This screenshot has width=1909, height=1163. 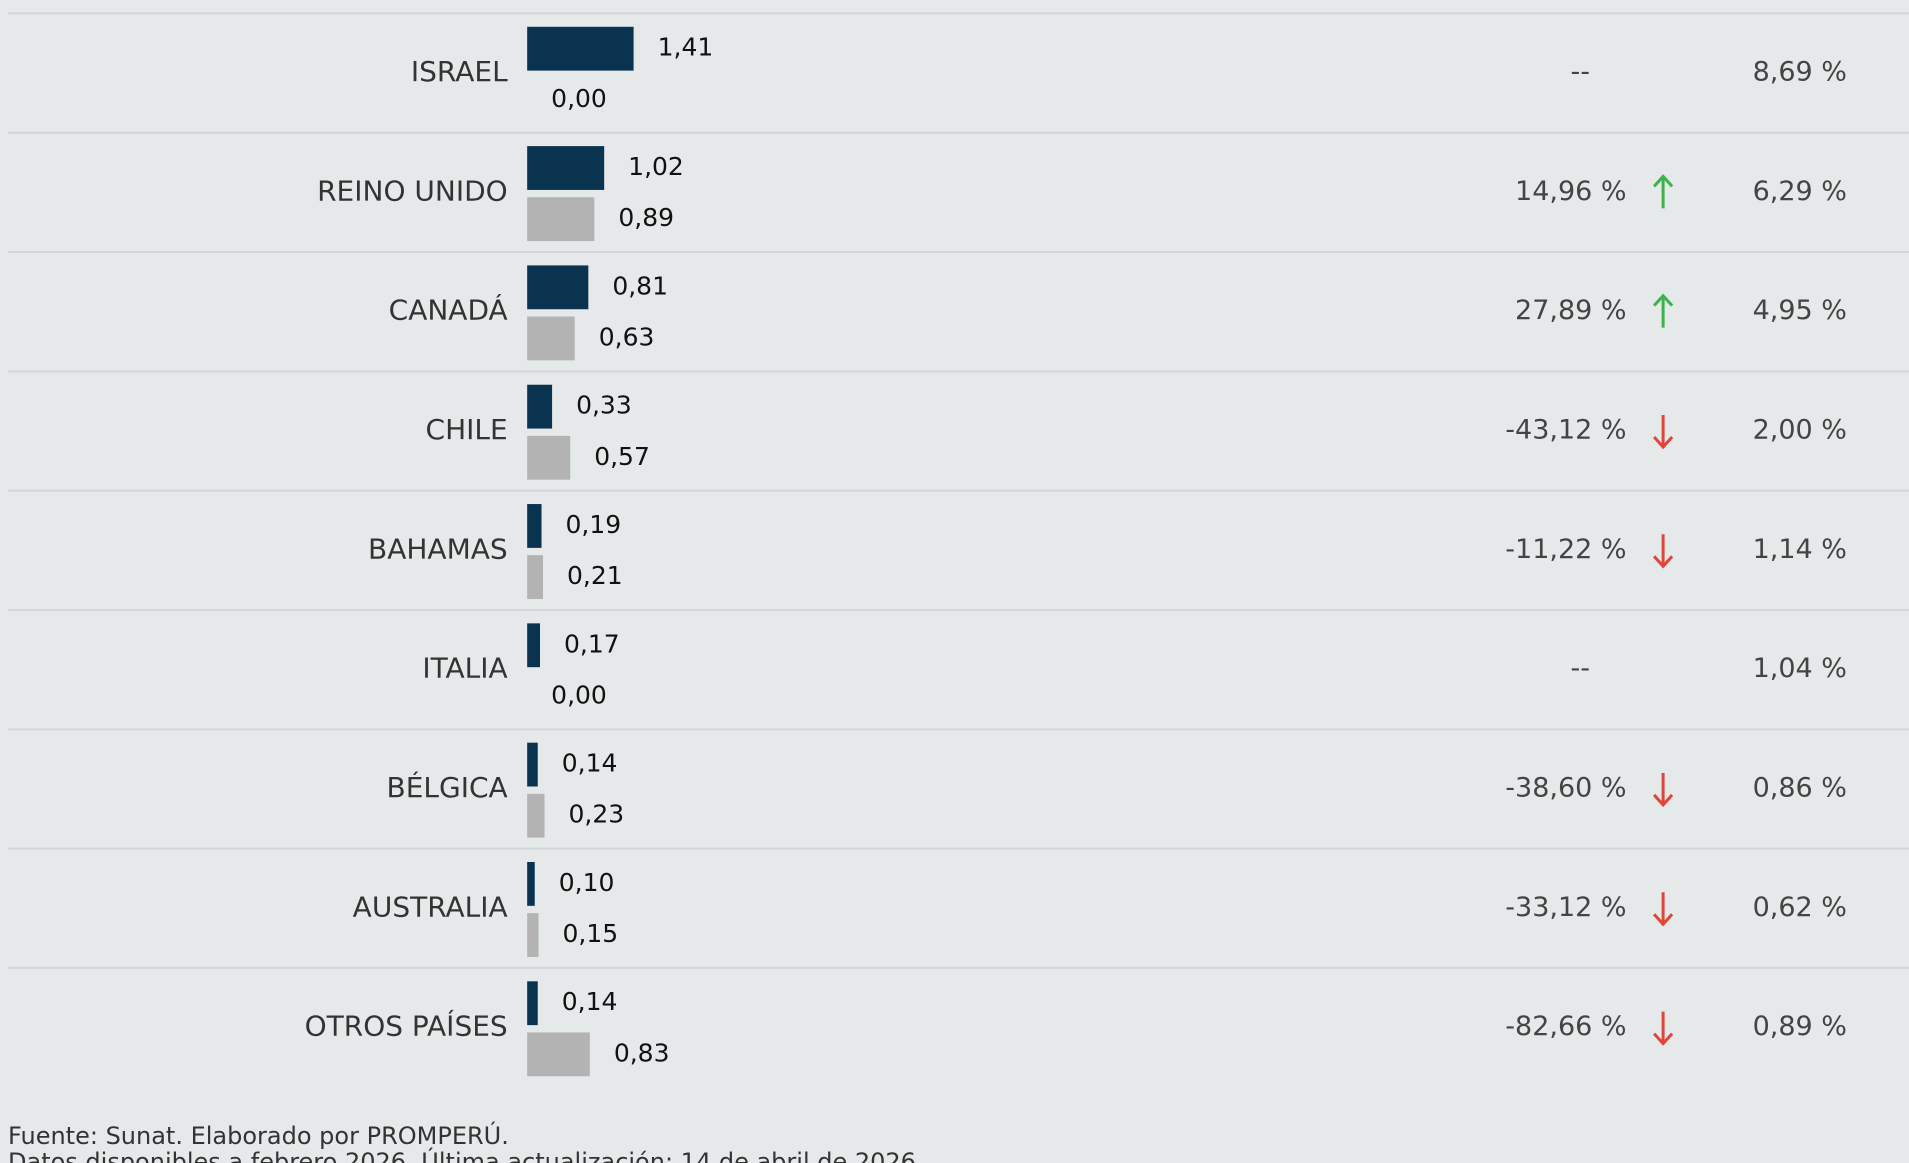 I want to click on change: 27,89 %, so click(x=1571, y=310).